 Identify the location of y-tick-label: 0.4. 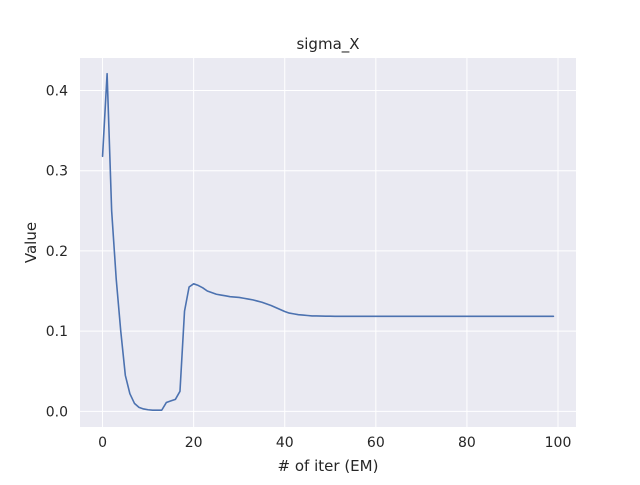
(57, 91).